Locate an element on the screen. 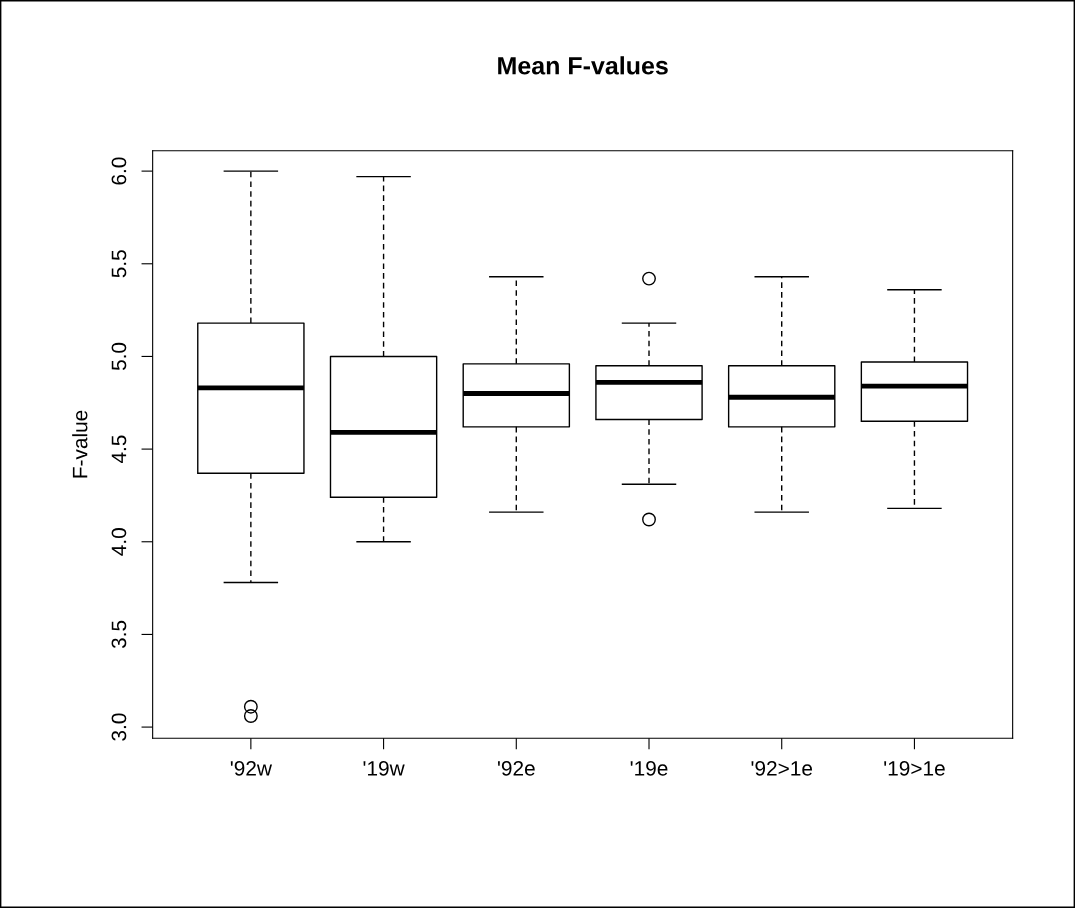  chart-title: Mean F-values is located at coordinates (583, 65).